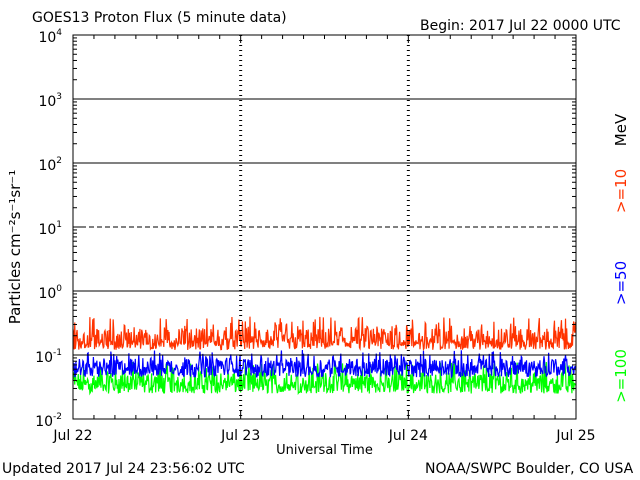 The image size is (640, 480). What do you see at coordinates (59, 289) in the screenshot?
I see `y-tick-label-exp: 0` at bounding box center [59, 289].